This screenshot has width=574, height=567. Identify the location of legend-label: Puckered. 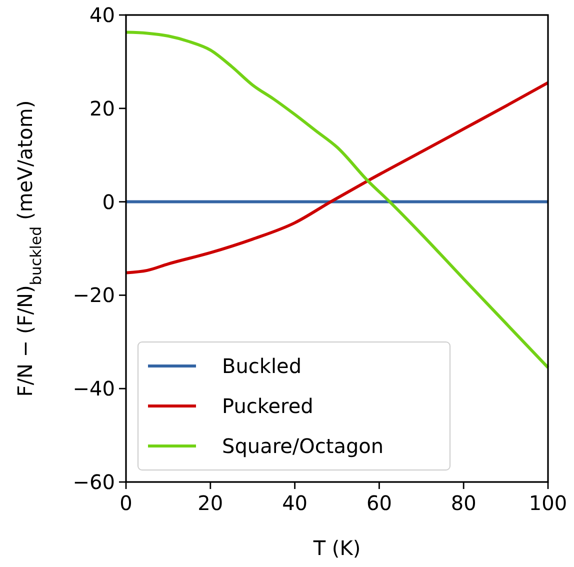
(268, 406).